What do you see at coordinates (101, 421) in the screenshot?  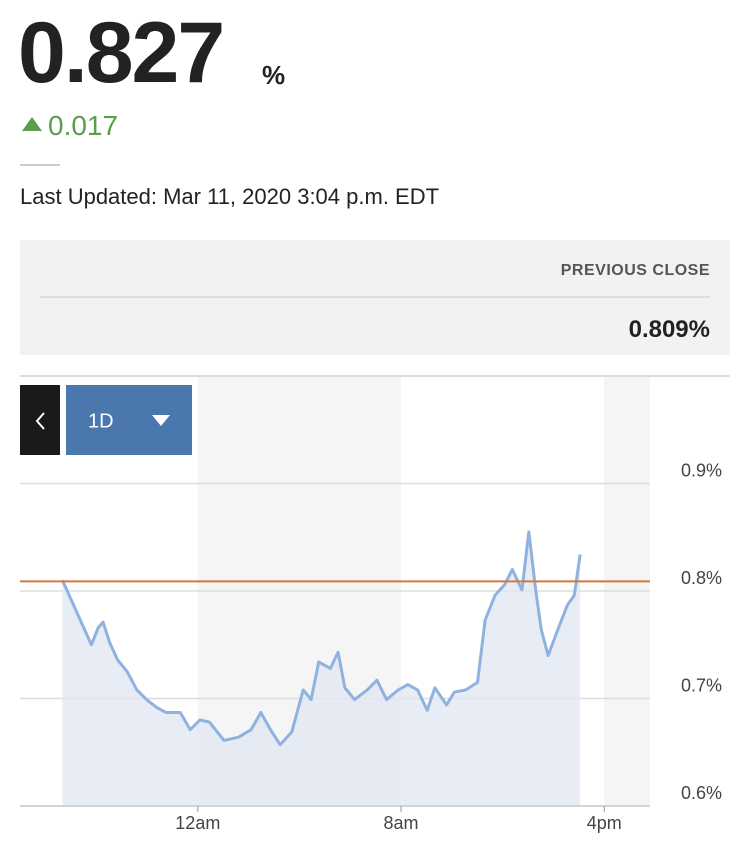 I see `range-label: 1D` at bounding box center [101, 421].